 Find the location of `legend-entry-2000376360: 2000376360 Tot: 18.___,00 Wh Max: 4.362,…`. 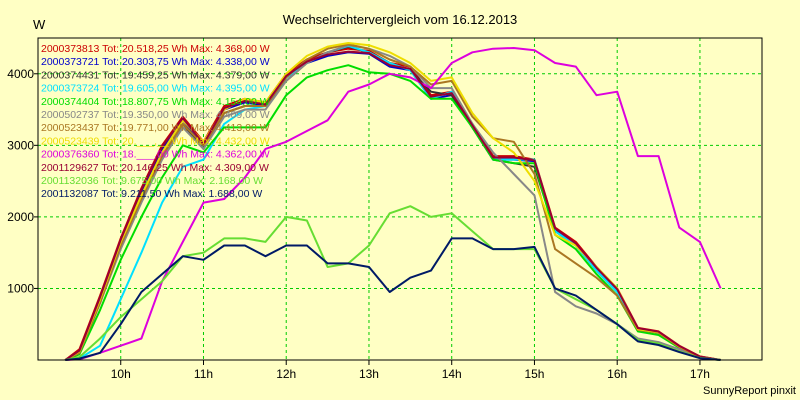

legend-entry-2000376360: 2000376360 Tot: 18.___,00 Wh Max: 4.362,… is located at coordinates (155, 155).